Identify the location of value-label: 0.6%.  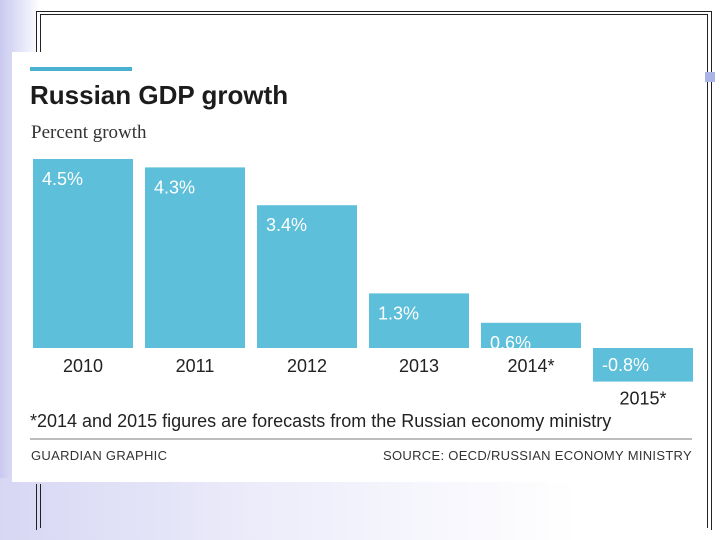
(510, 343).